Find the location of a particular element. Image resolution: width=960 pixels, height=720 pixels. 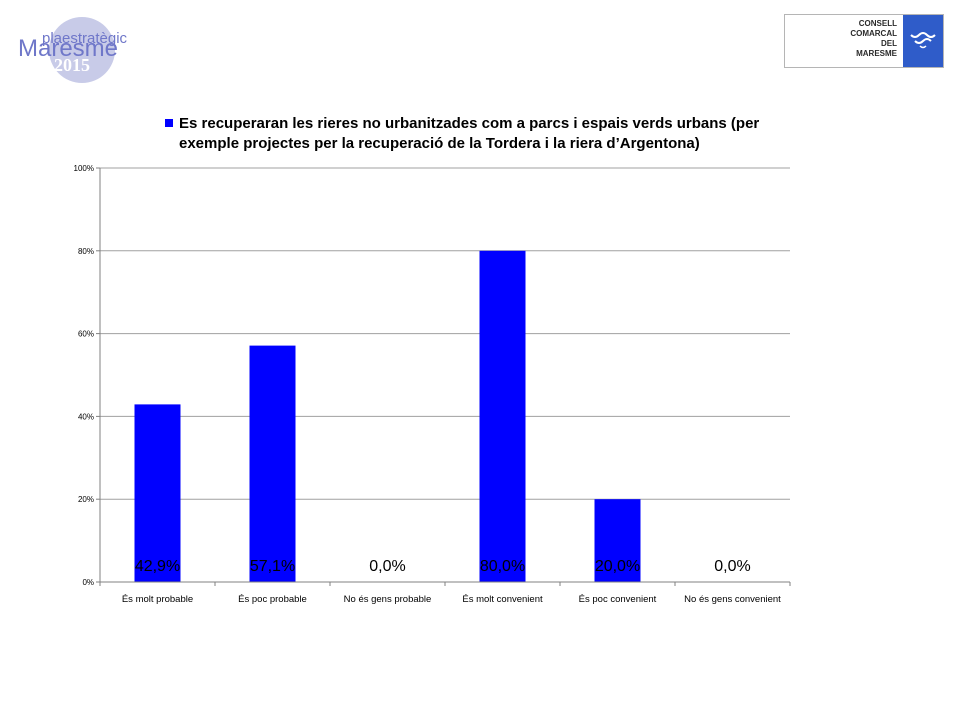

y-tick-label: 80% is located at coordinates (86, 251).